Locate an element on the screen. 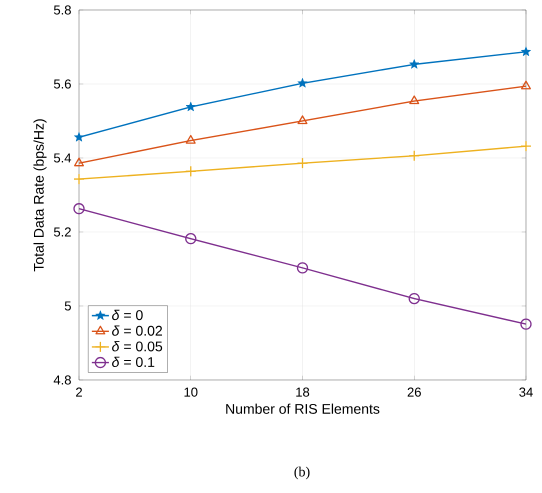 This screenshot has width=542, height=493. y-tick-label: 5.8 is located at coordinates (62, 10).